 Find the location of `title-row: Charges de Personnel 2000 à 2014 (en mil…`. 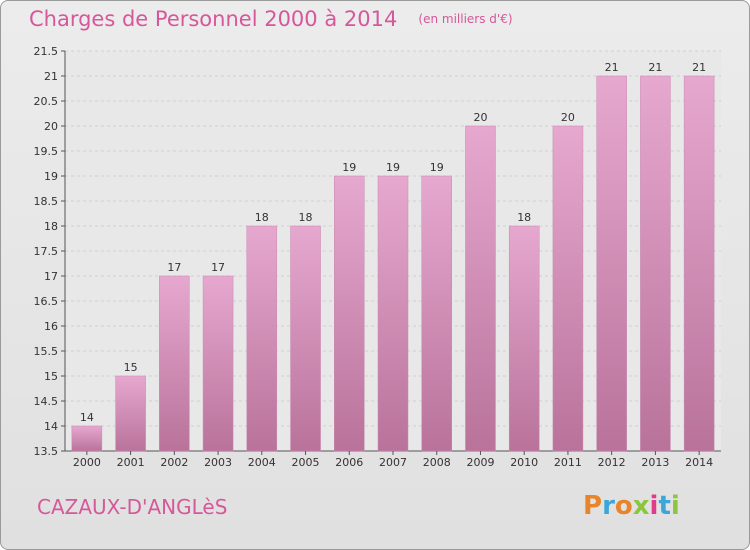

title-row: Charges de Personnel 2000 à 2014 (en mil… is located at coordinates (271, 19).